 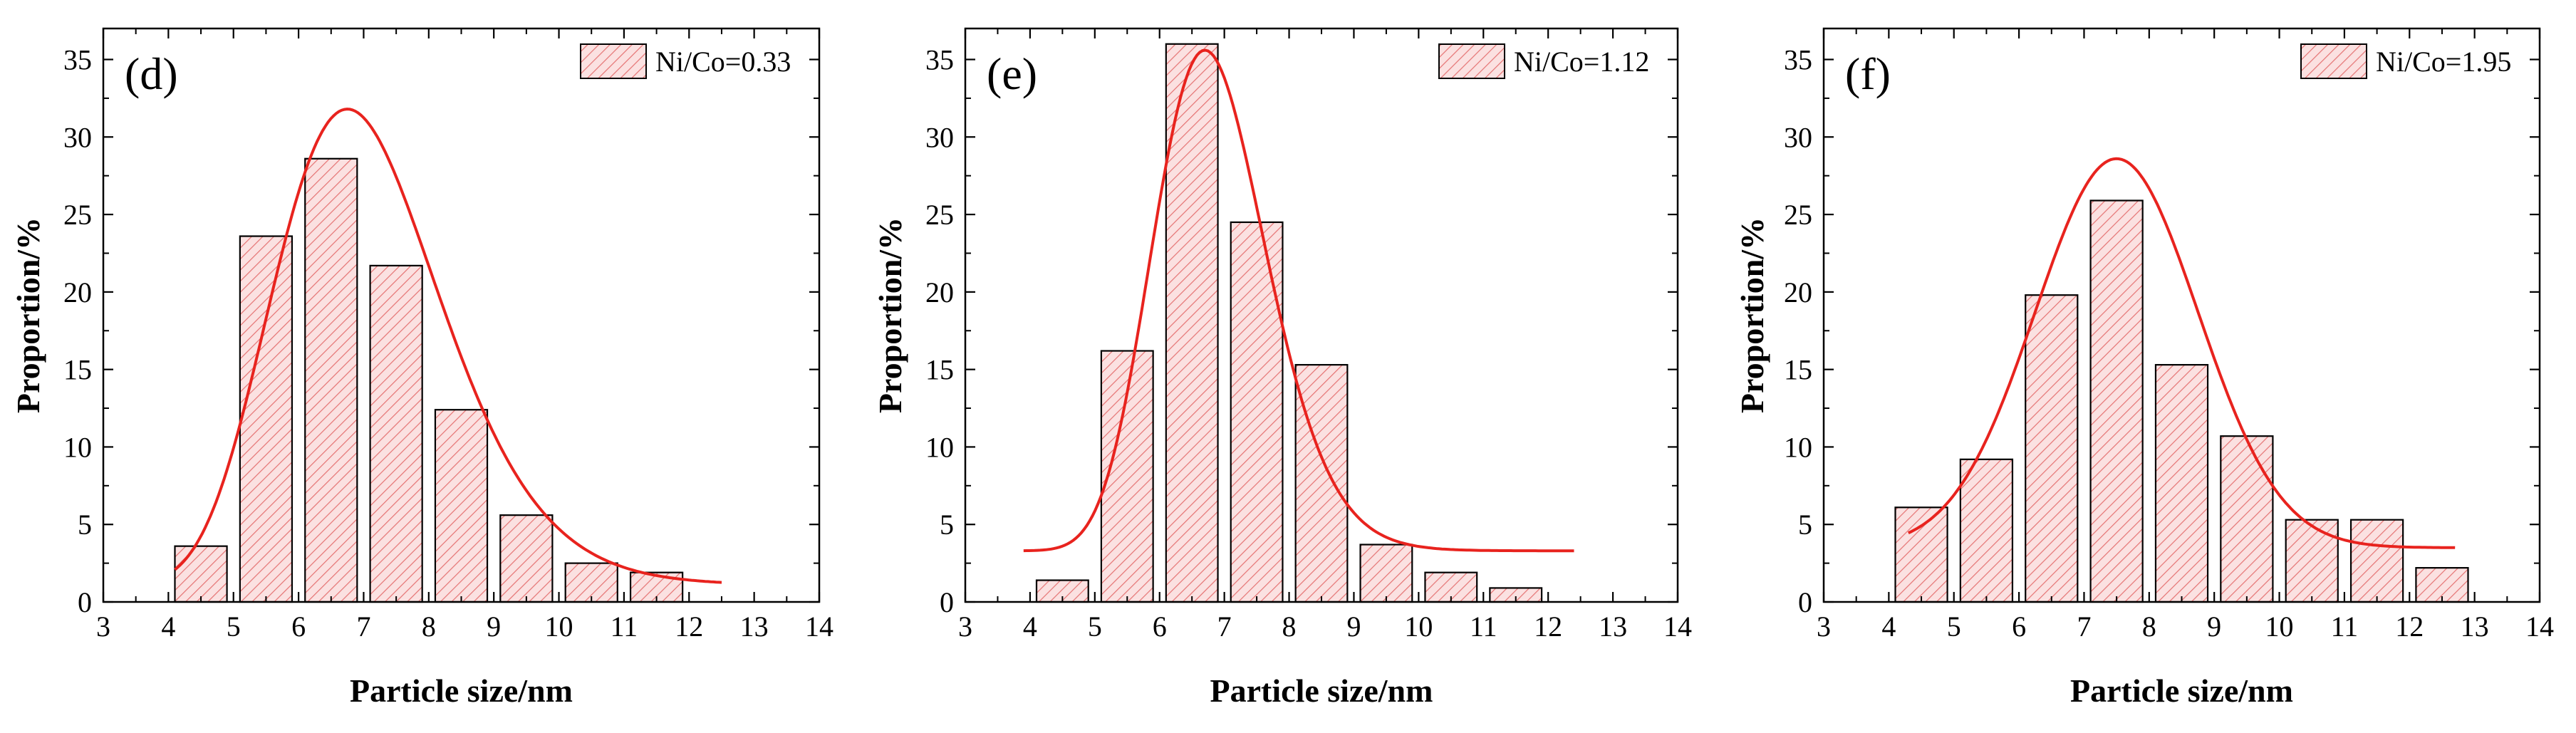 I want to click on panel-label: (e), so click(x=1012, y=73).